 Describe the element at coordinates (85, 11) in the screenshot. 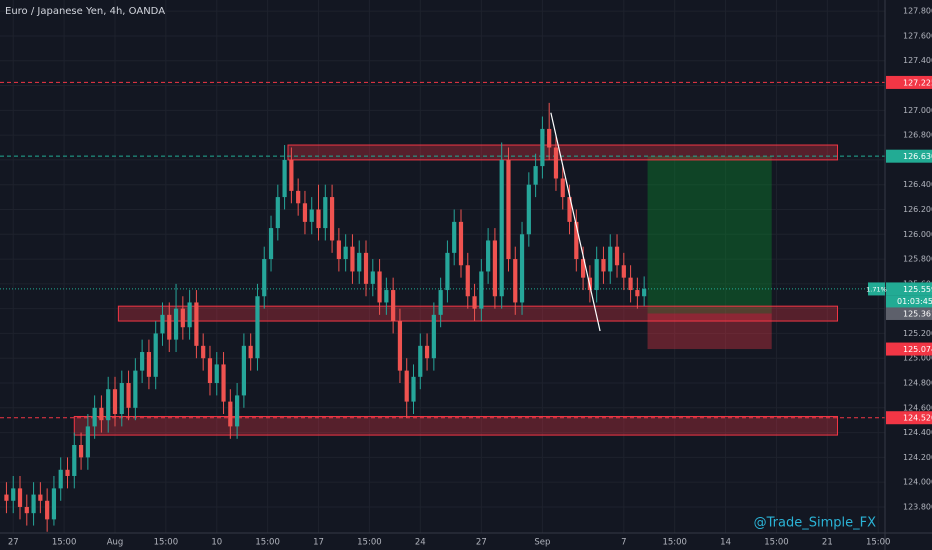

I see `chart-title: Euro / Japanese Yen, 4h, OANDA` at that location.